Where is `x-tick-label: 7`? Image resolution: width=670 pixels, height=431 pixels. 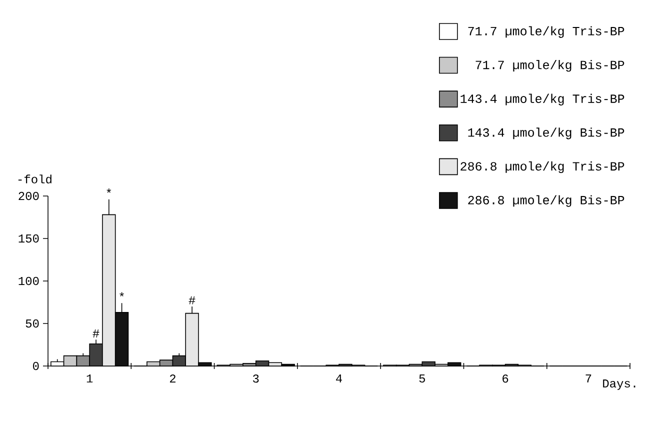
x-tick-label: 7 is located at coordinates (589, 378).